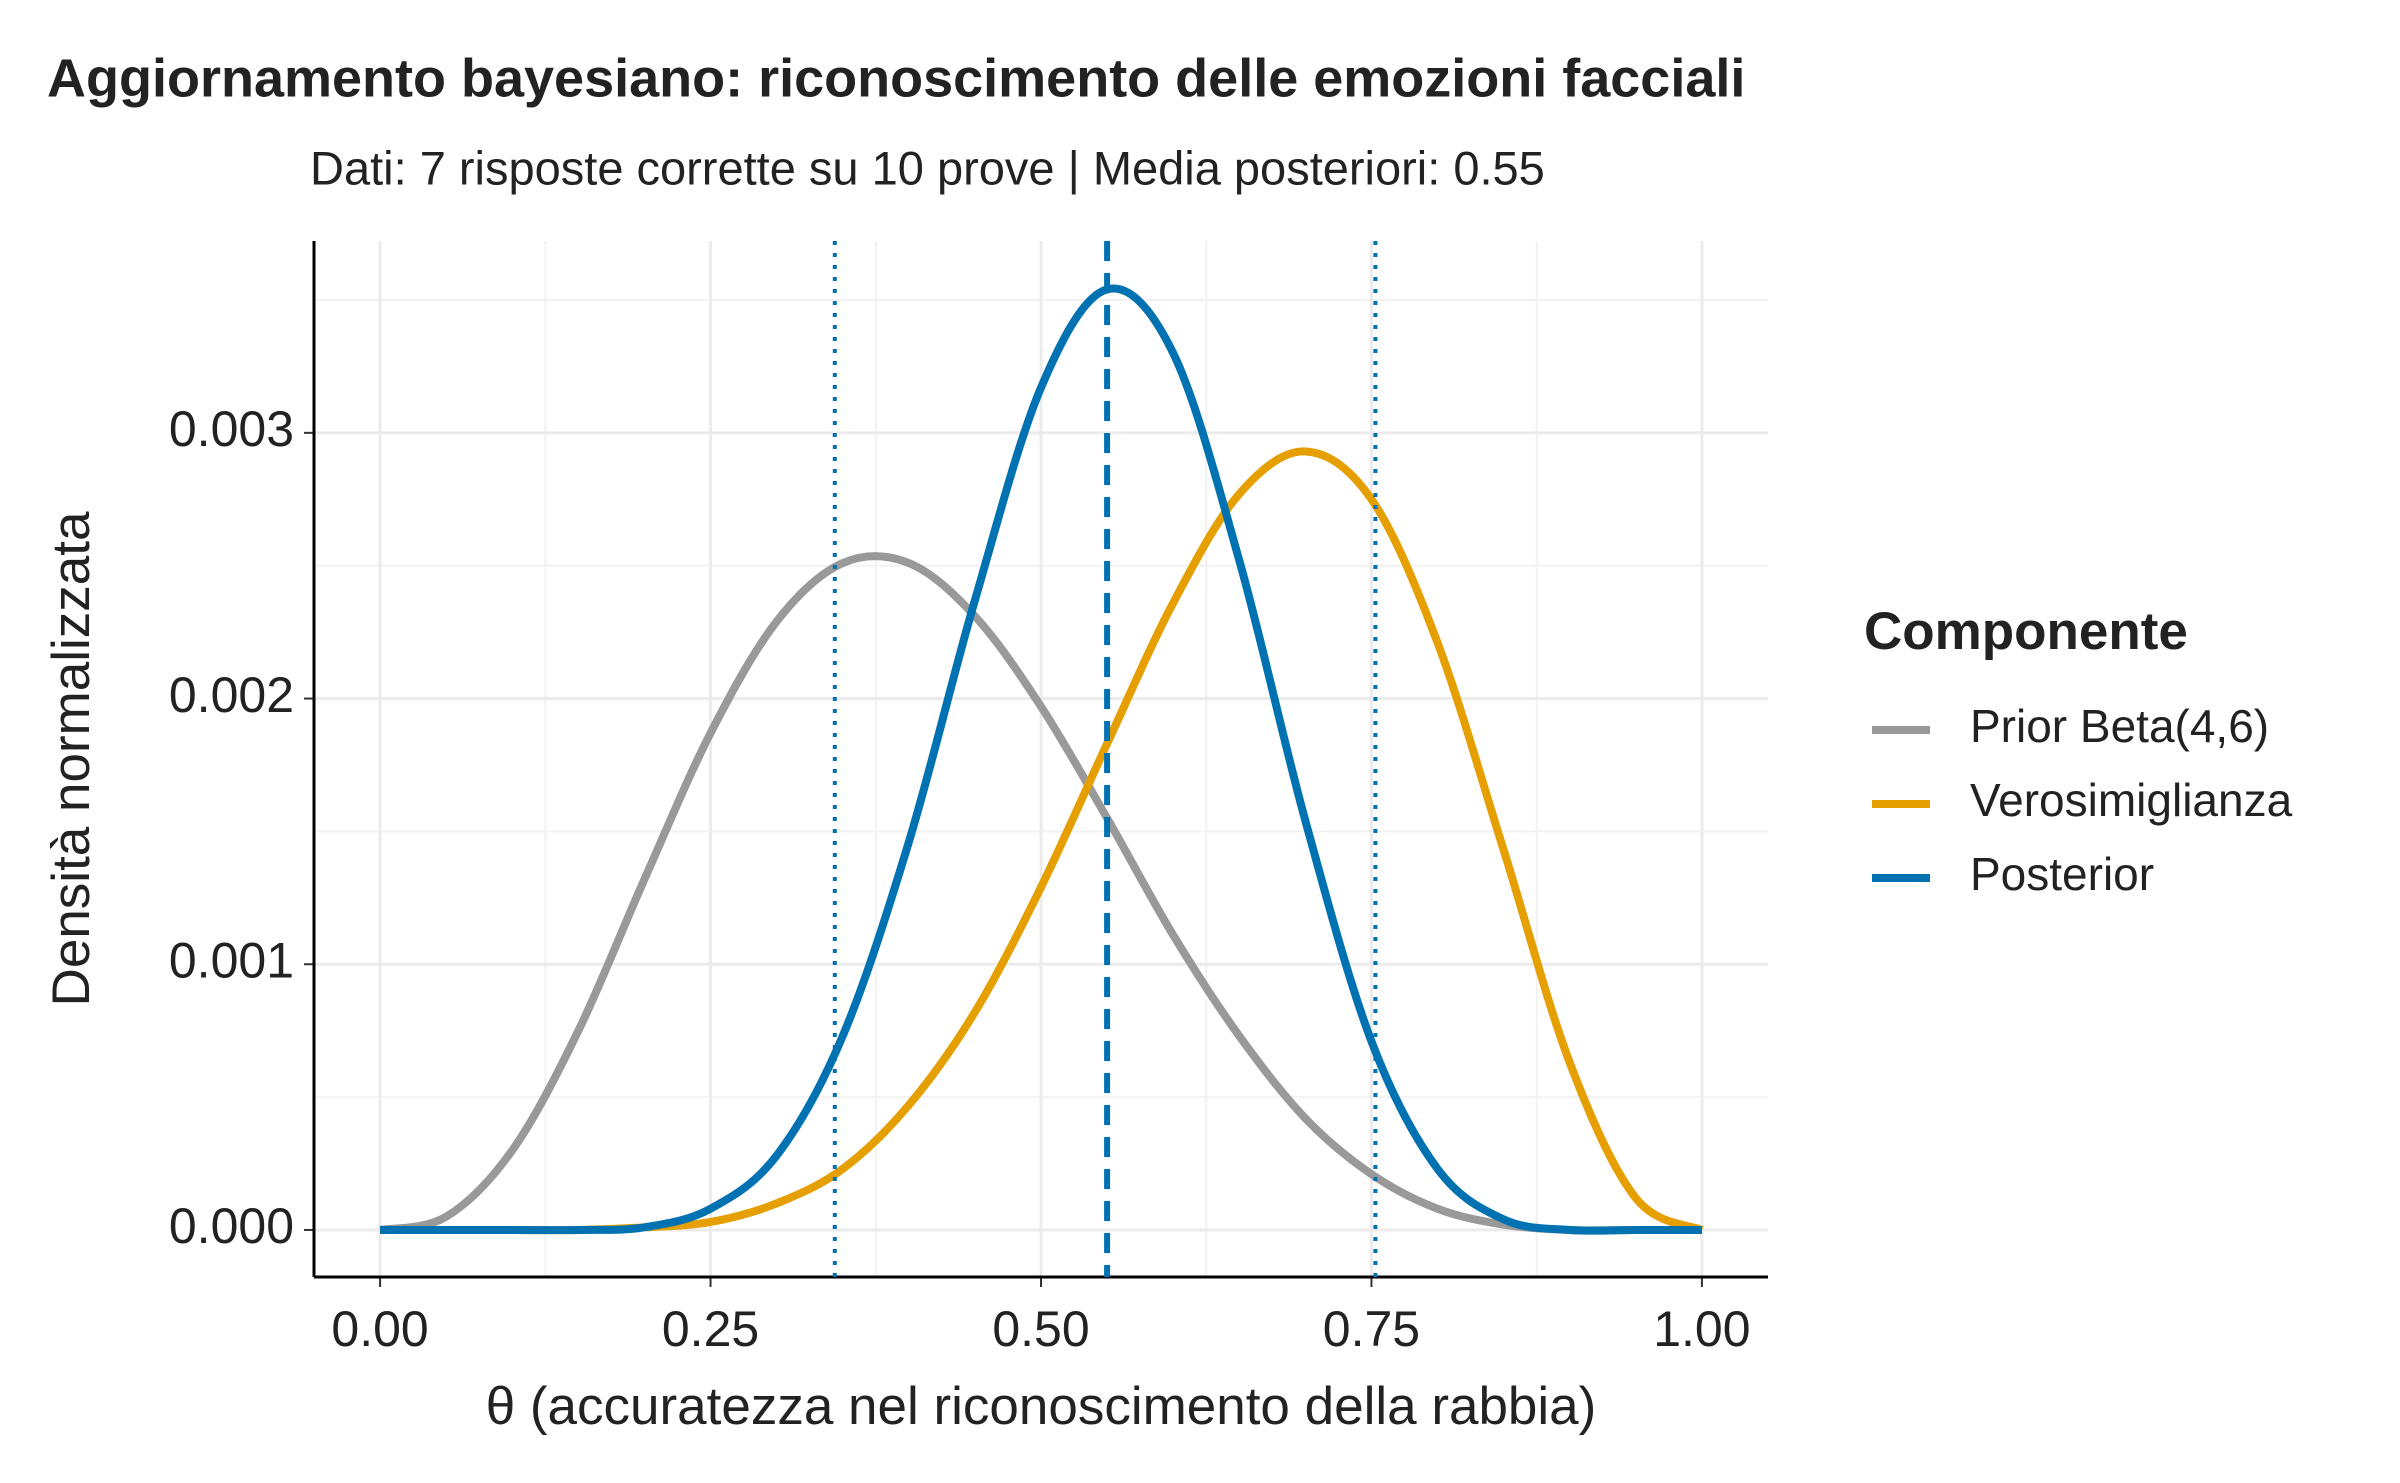 The height and width of the screenshot is (1483, 2400). Describe the element at coordinates (1701, 1329) in the screenshot. I see `x-tick-label: 1.00` at that location.